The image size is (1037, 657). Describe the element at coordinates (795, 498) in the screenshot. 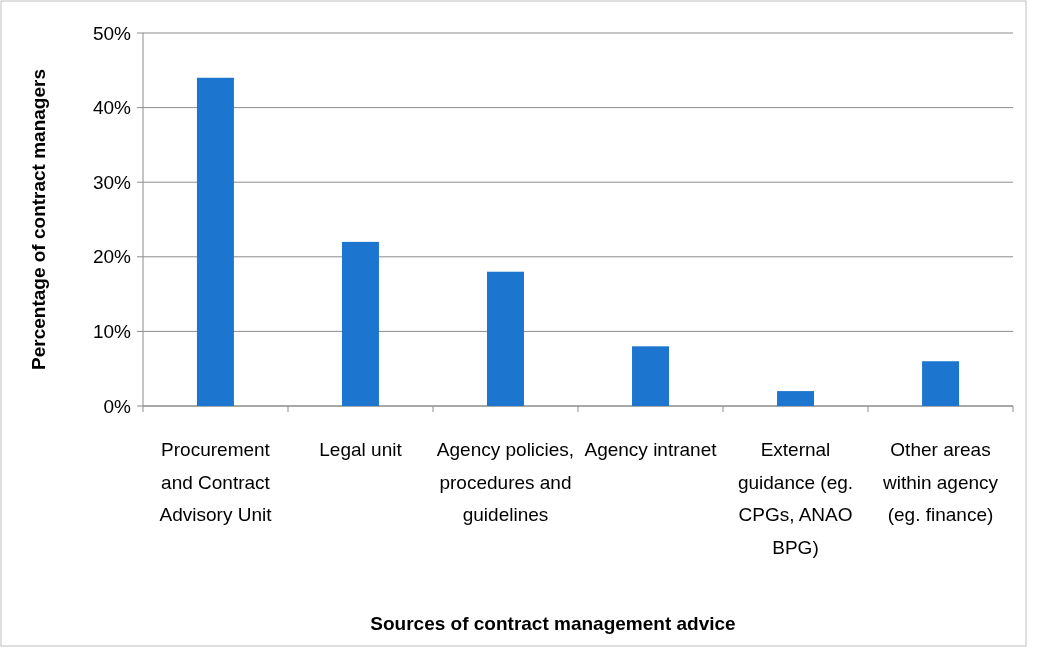

I see `x-tick-label: External guidance (eg. CPGs, ANAO BPG)` at that location.